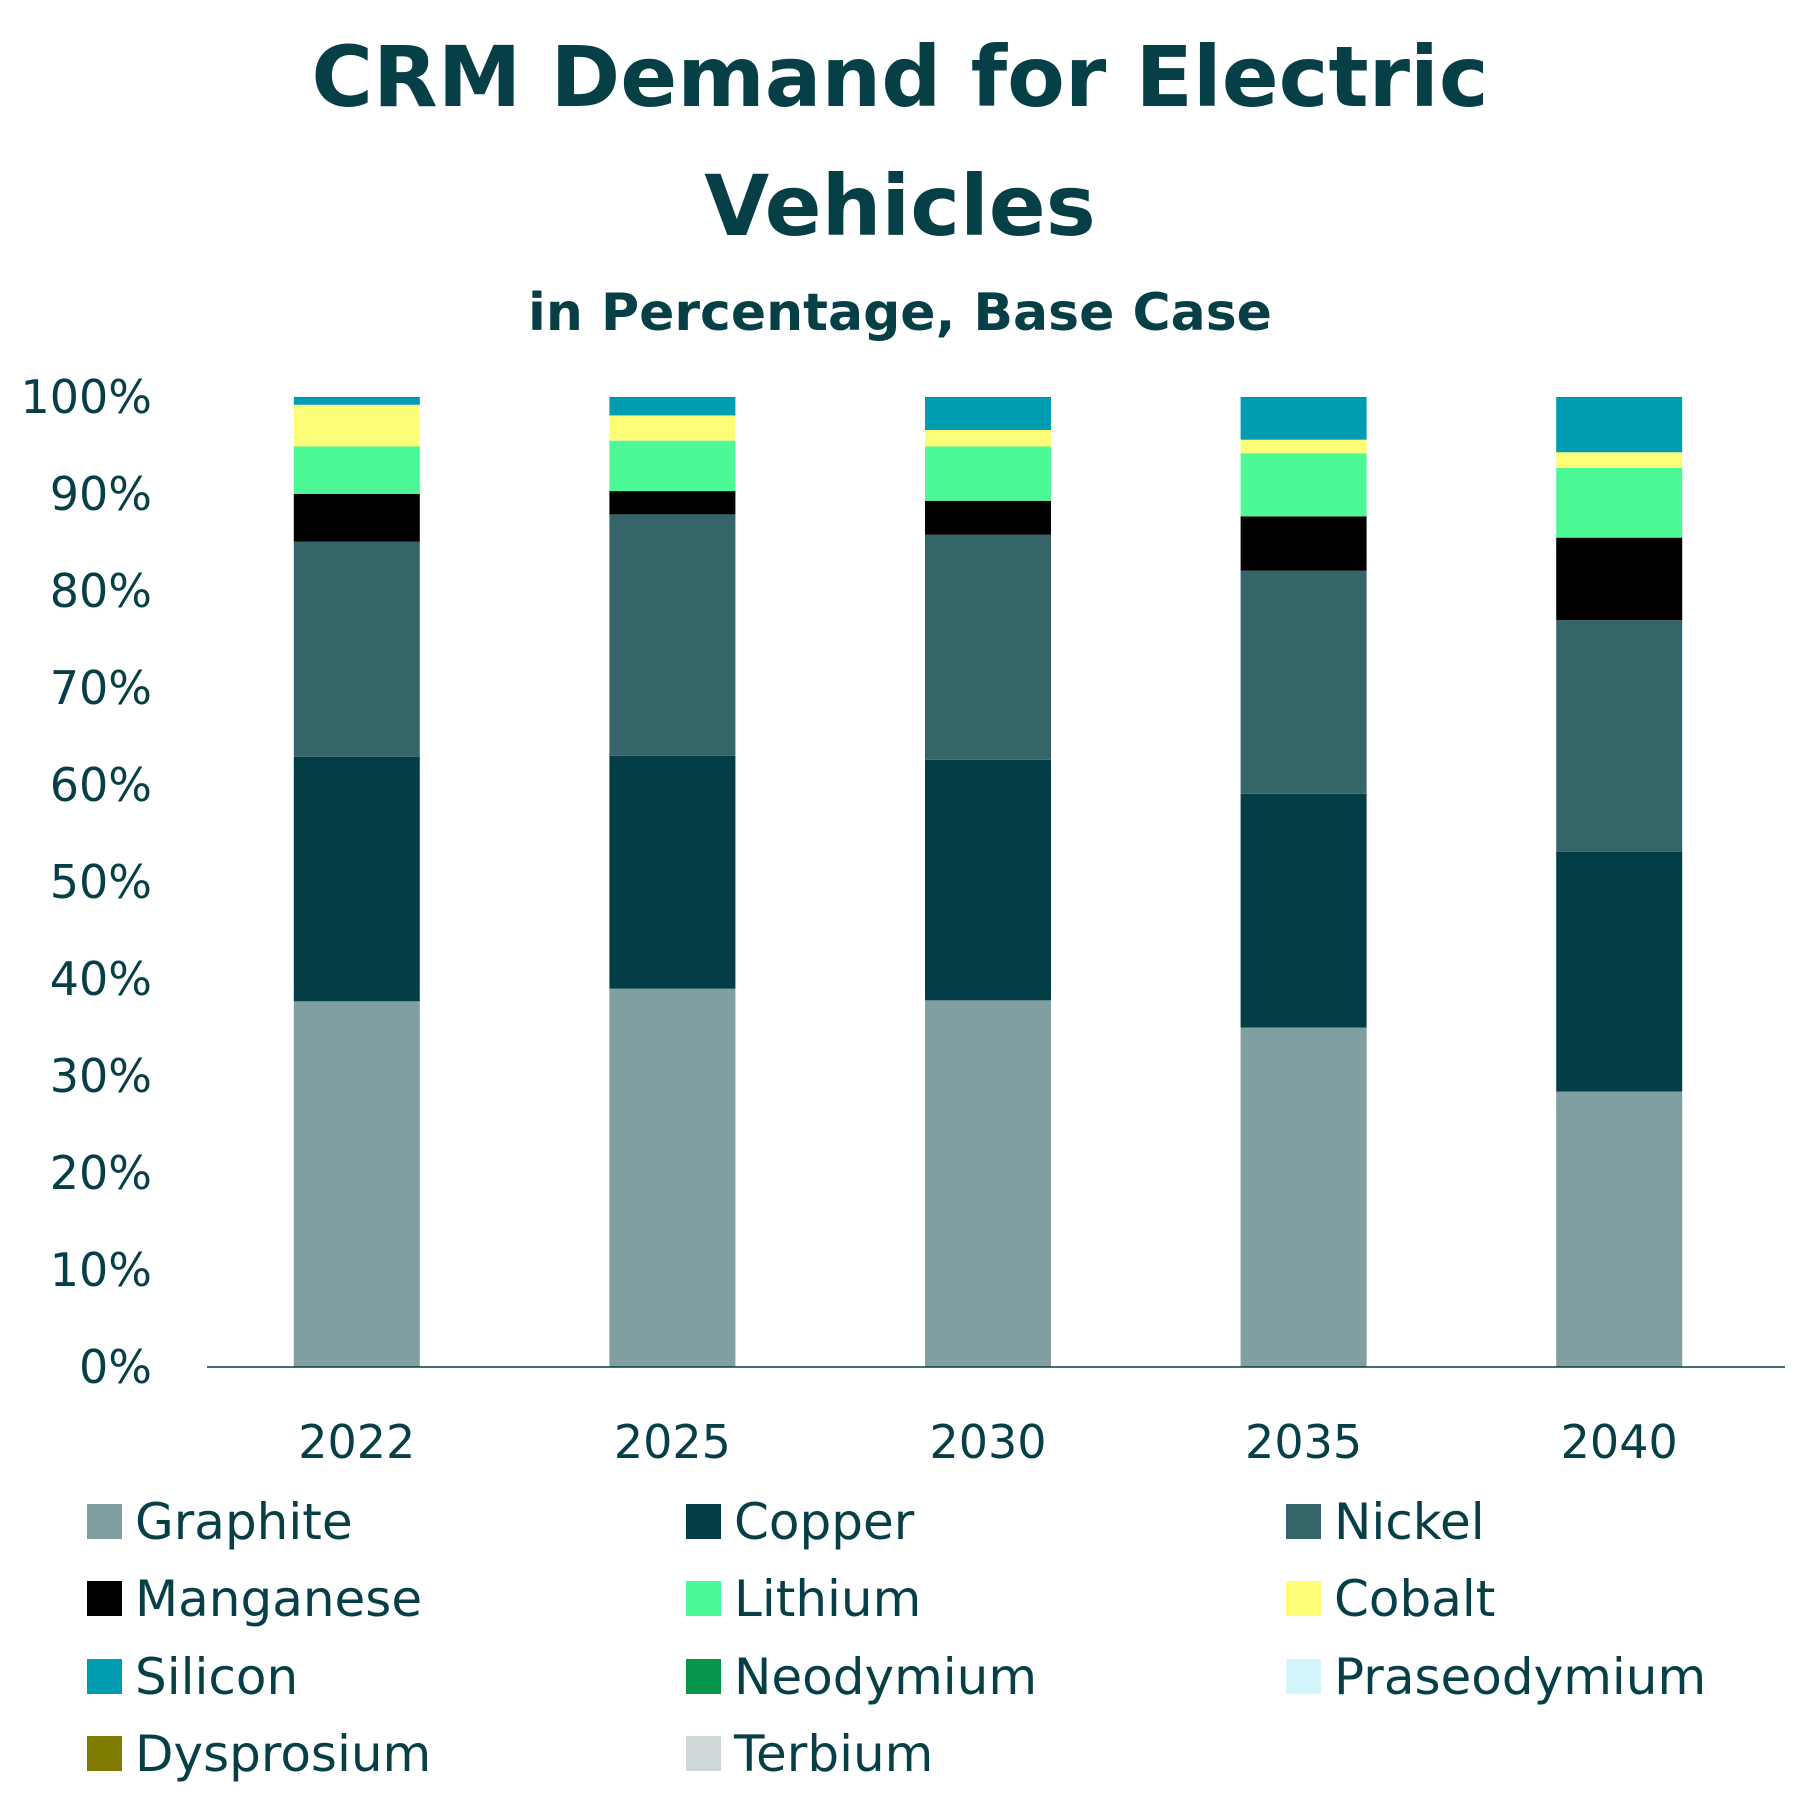 This screenshot has width=1800, height=1804. I want to click on bar-segment-nickel-2025, so click(672, 635).